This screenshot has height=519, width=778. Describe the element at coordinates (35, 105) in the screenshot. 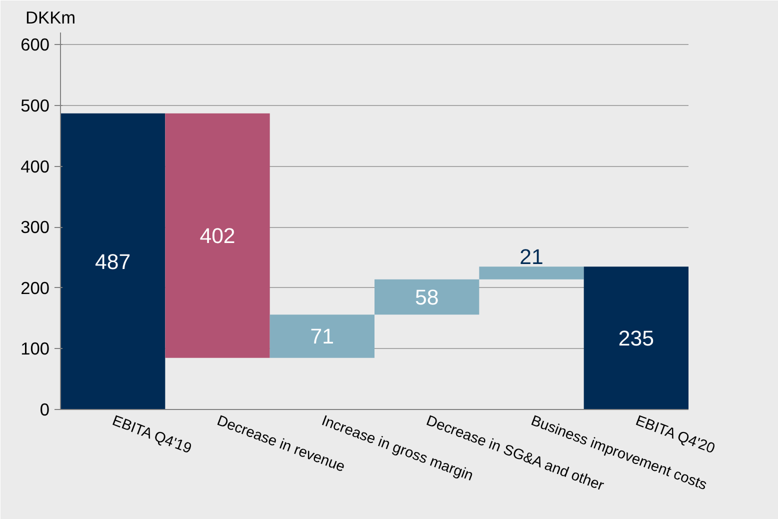

I see `y-tick-label: 500` at that location.